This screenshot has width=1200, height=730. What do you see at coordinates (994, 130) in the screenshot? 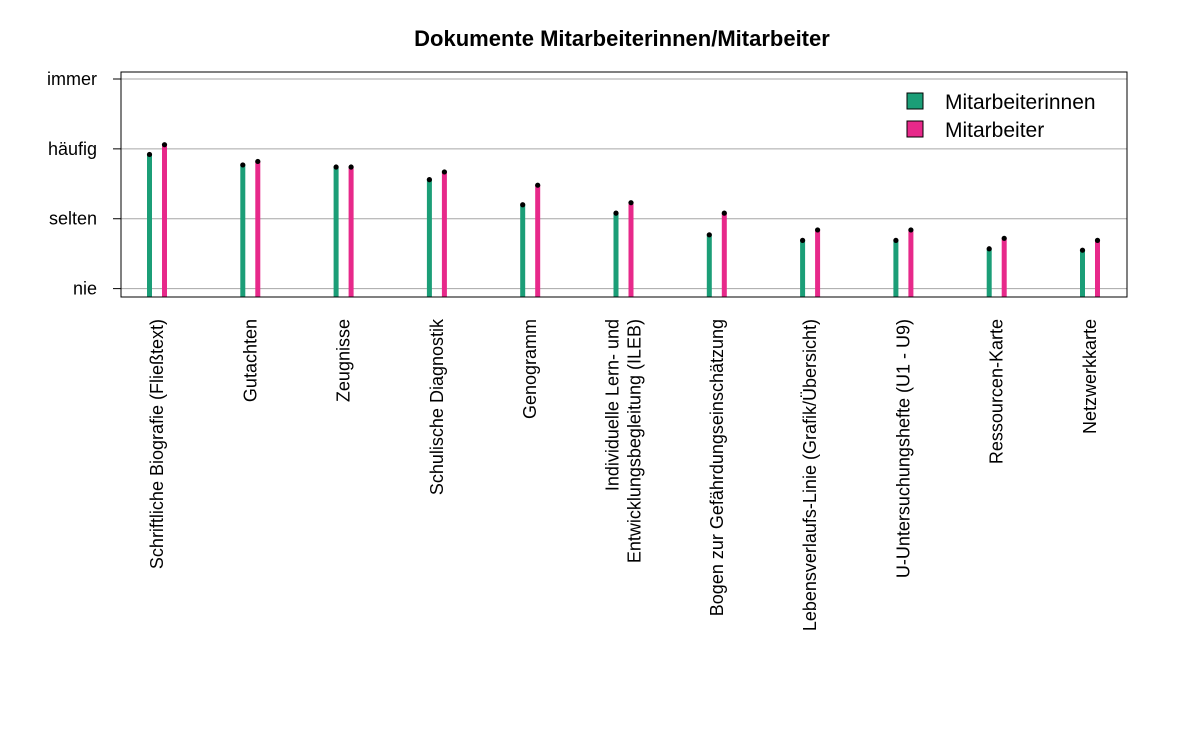
I see `legend-label: Mitarbeiter` at bounding box center [994, 130].